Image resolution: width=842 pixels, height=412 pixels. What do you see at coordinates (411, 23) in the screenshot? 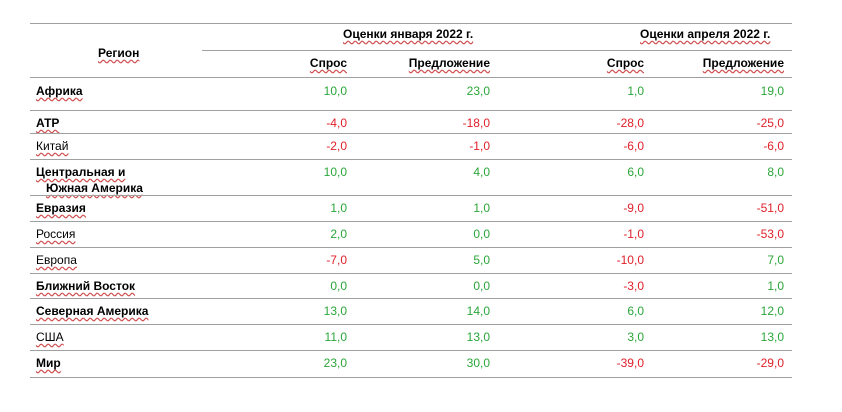
I see `top-rule` at bounding box center [411, 23].